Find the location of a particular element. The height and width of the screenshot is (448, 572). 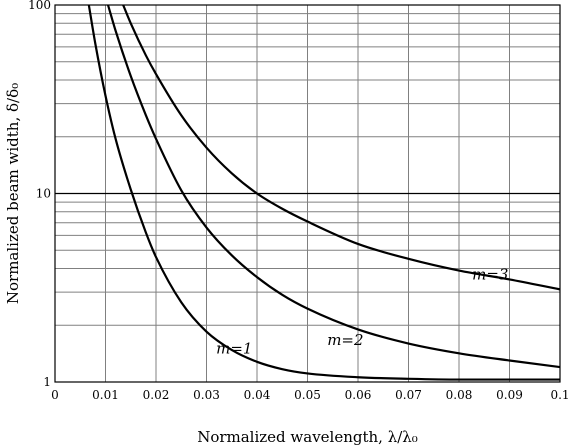

x-tick-label: 0.04 is located at coordinates (257, 395).